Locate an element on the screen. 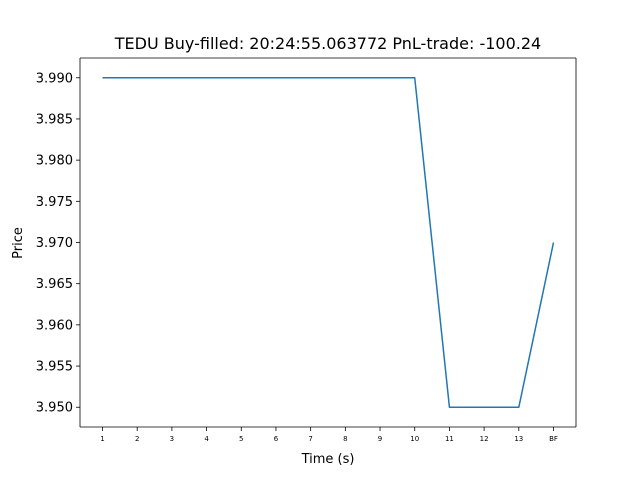 This screenshot has height=480, width=640. x-tick-label: 6 is located at coordinates (276, 439).